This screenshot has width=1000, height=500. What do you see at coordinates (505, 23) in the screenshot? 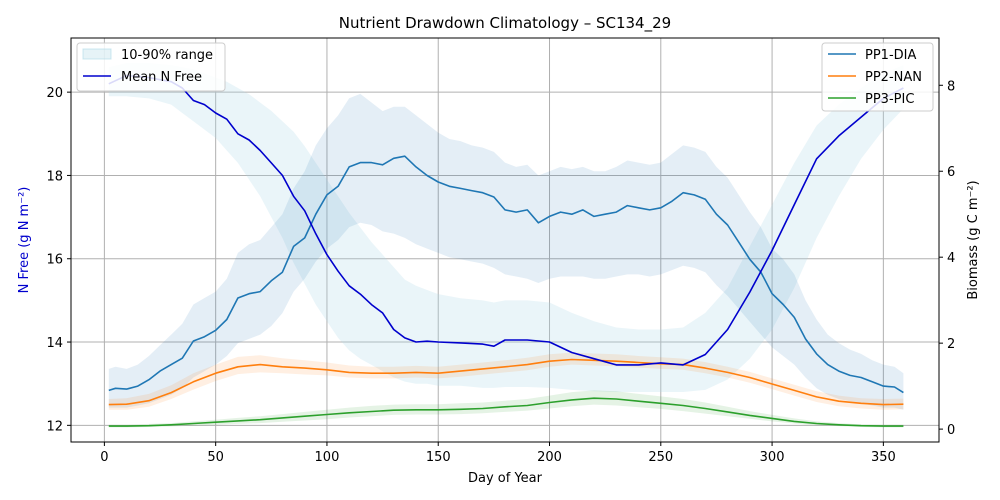
I see `chart-title: Nutrient Drawdown Climatology – SC134_29` at bounding box center [505, 23].